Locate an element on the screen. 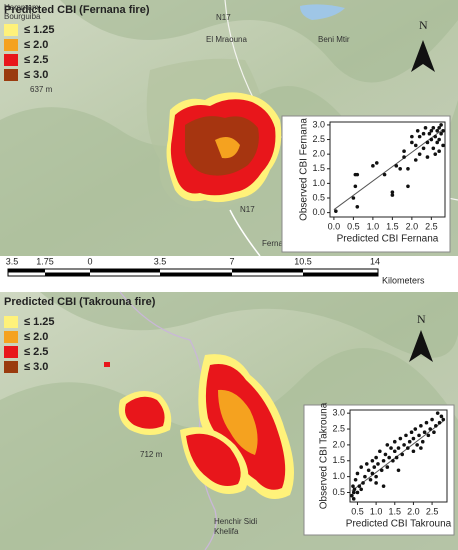 This screenshot has height=550, width=458. place-label: Bourguiba is located at coordinates (22, 16).